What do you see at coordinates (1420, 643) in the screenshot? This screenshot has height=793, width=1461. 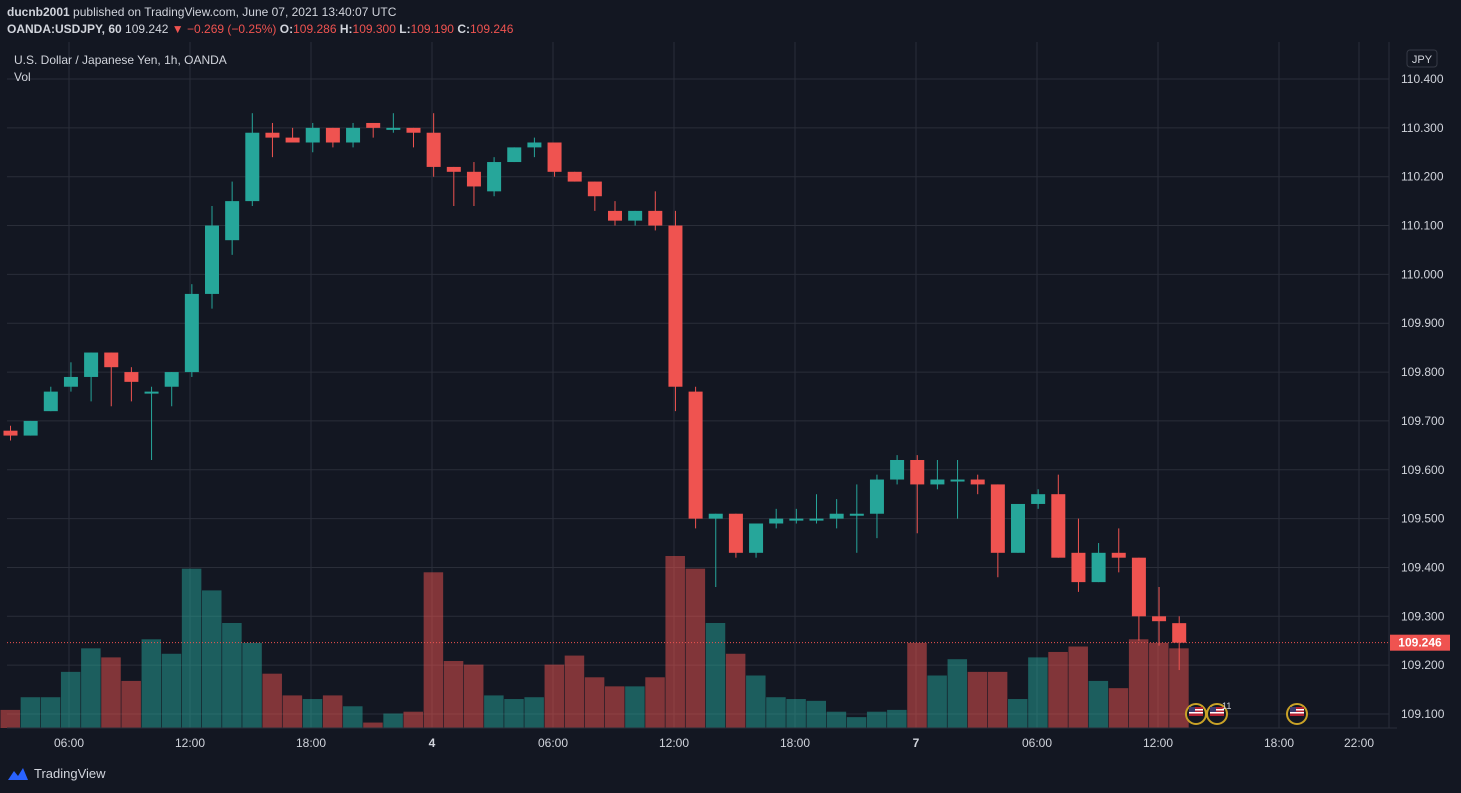 I see `last-price-label: 109.246` at bounding box center [1420, 643].